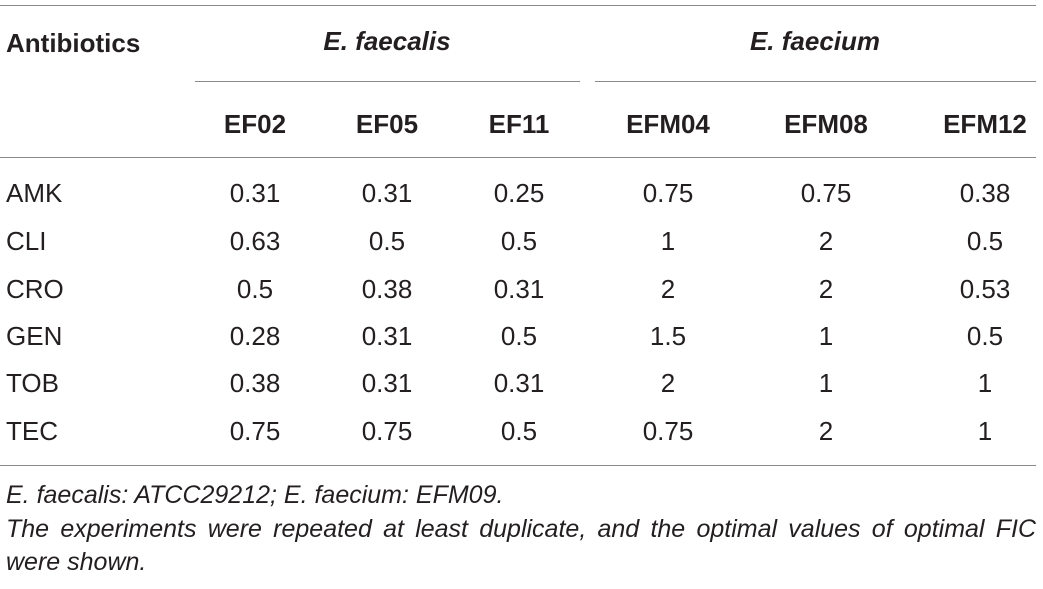 The width and height of the screenshot is (1043, 589). What do you see at coordinates (387, 41) in the screenshot?
I see `group-header-faecalis: E. faecalis` at bounding box center [387, 41].